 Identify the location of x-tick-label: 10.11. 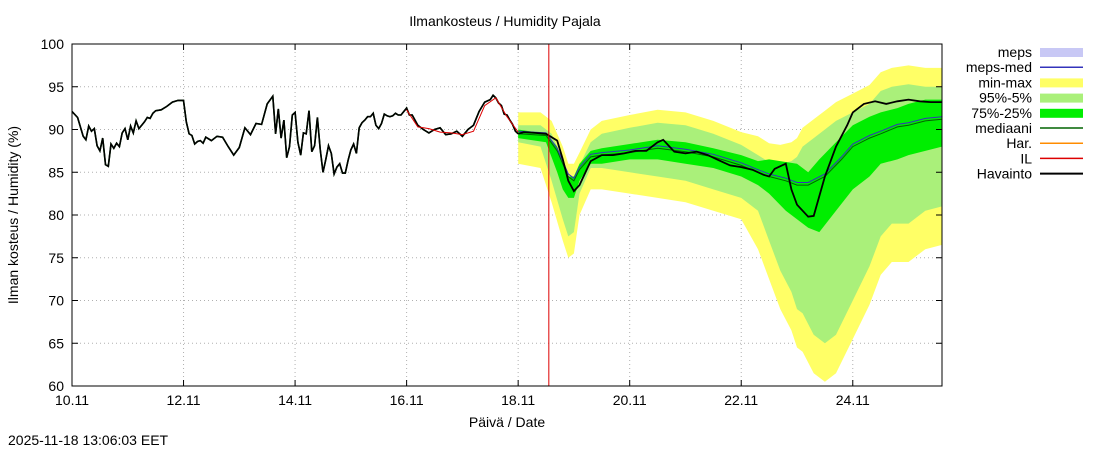
(72, 400).